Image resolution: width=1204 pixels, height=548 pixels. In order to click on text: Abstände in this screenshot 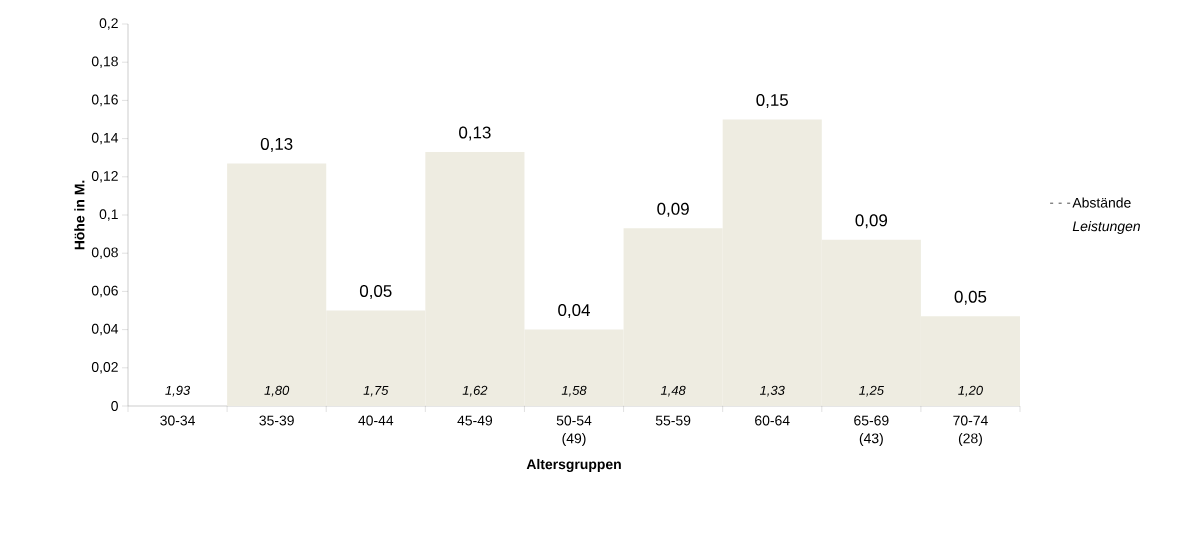, I will do `click(1101, 202)`.